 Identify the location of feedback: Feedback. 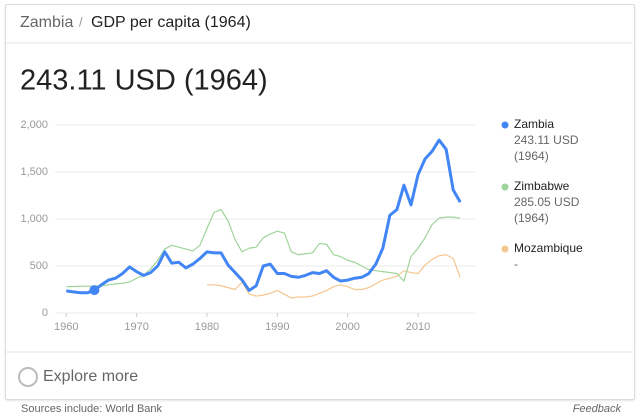
(597, 409).